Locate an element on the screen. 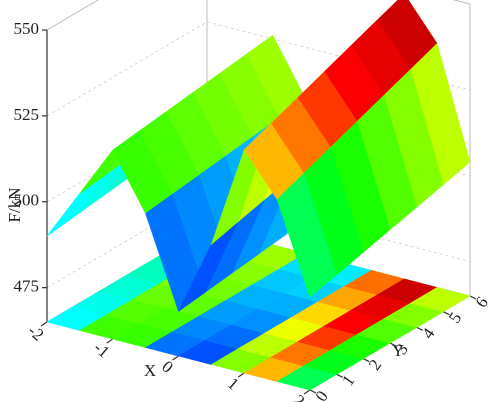  z-tick-label: 500 is located at coordinates (27, 200).